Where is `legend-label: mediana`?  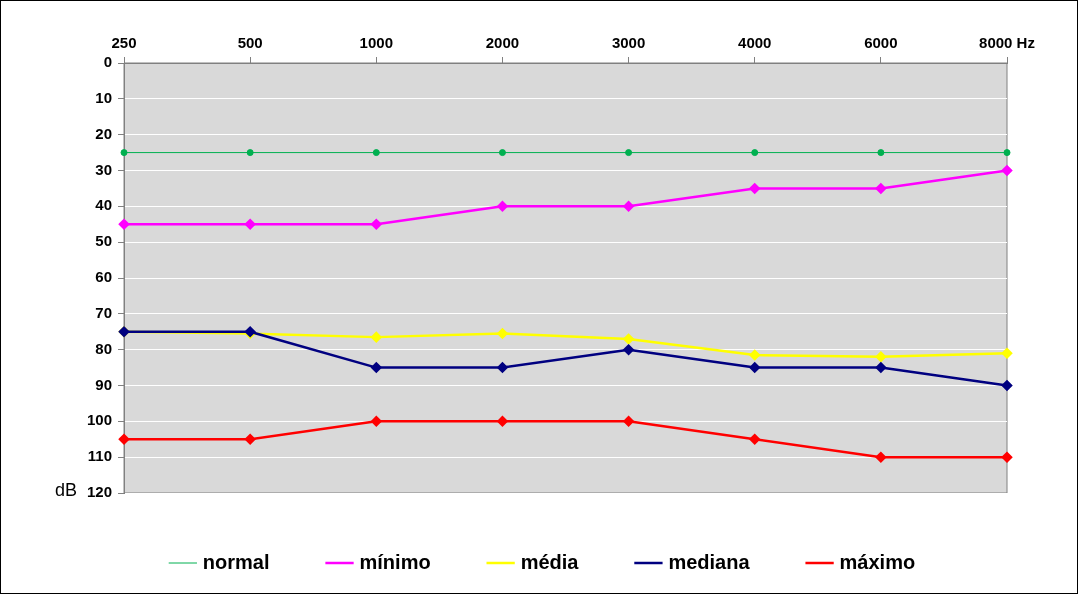 legend-label: mediana is located at coordinates (709, 561).